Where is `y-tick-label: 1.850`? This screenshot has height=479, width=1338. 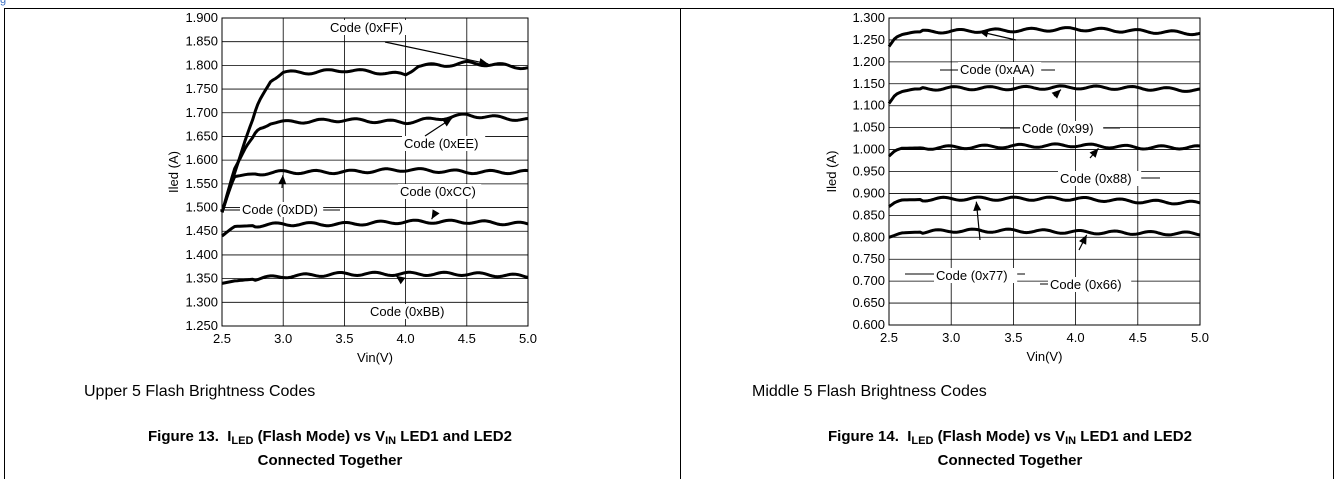
y-tick-label: 1.850 is located at coordinates (201, 41).